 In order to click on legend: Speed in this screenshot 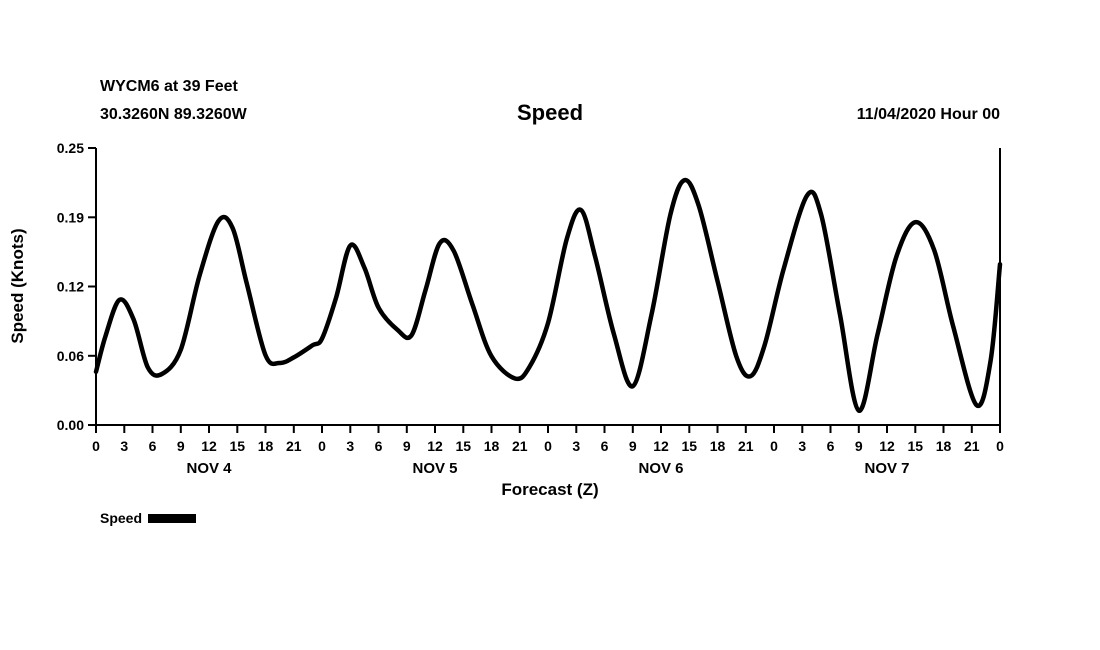, I will do `click(148, 518)`.